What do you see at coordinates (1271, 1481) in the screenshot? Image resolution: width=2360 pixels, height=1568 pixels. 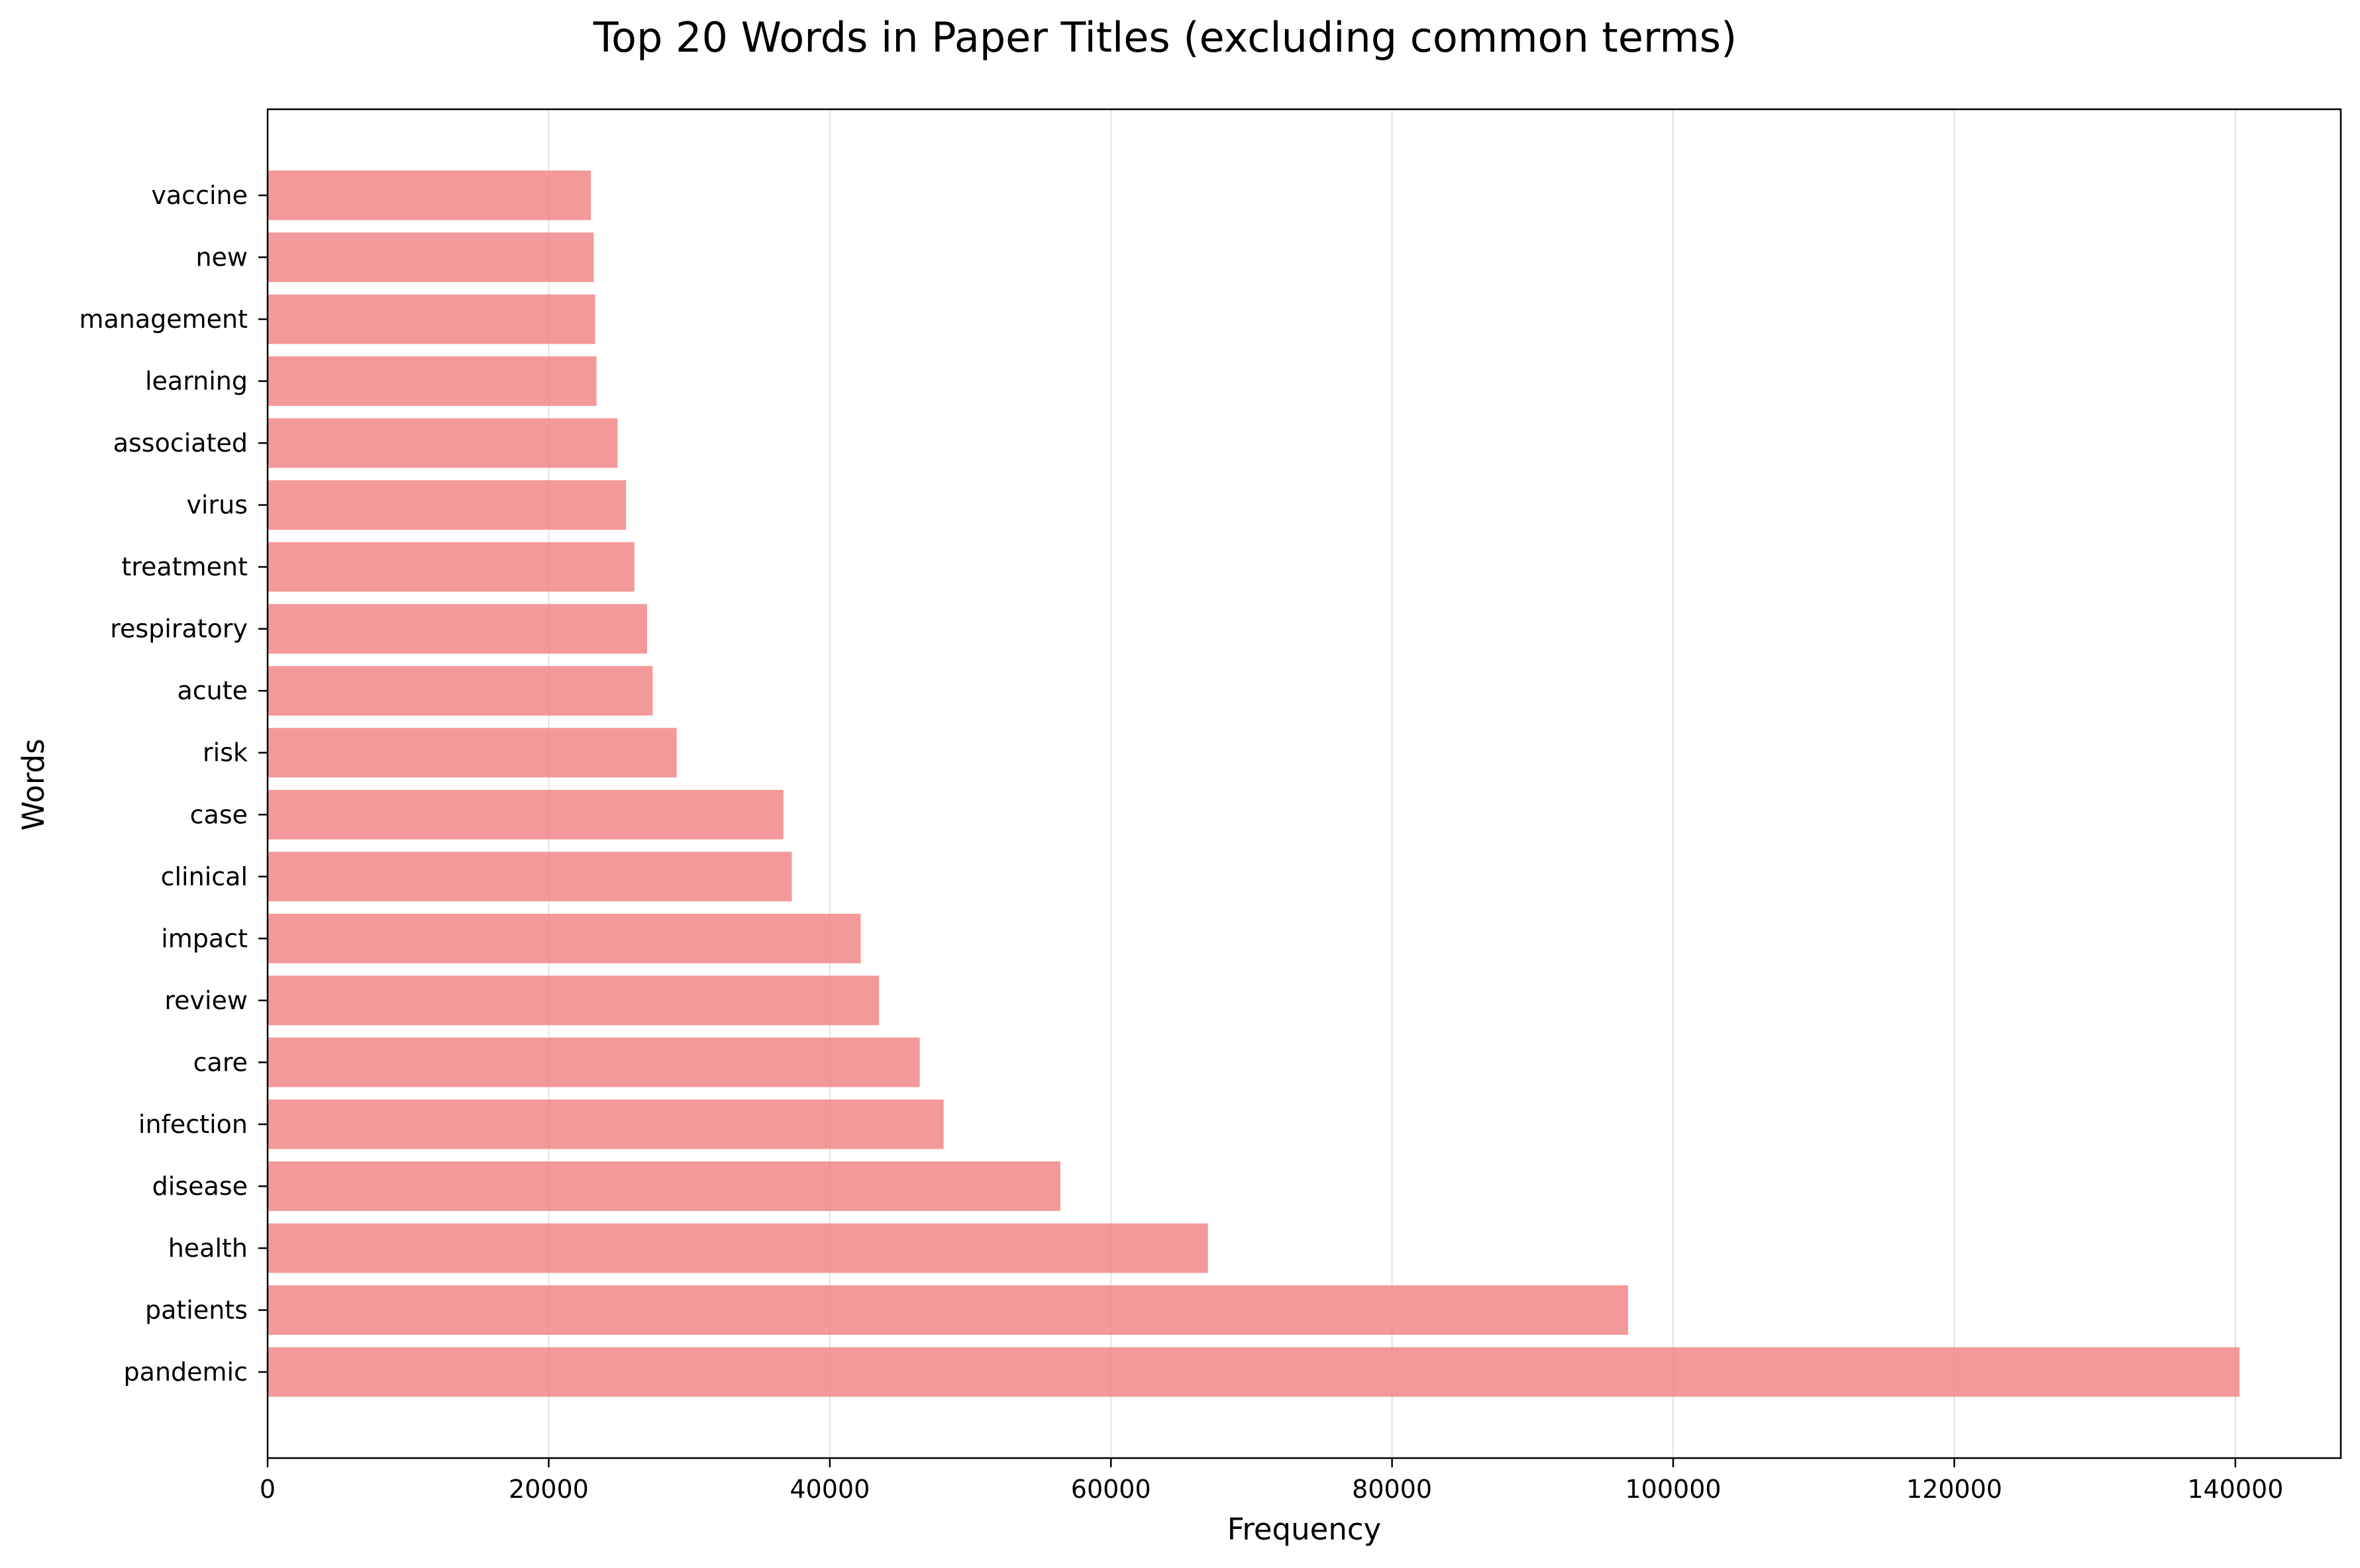 I see `x-axis-ticks: 0 20000 40000 60000 80000 100000 120000 140000` at bounding box center [1271, 1481].